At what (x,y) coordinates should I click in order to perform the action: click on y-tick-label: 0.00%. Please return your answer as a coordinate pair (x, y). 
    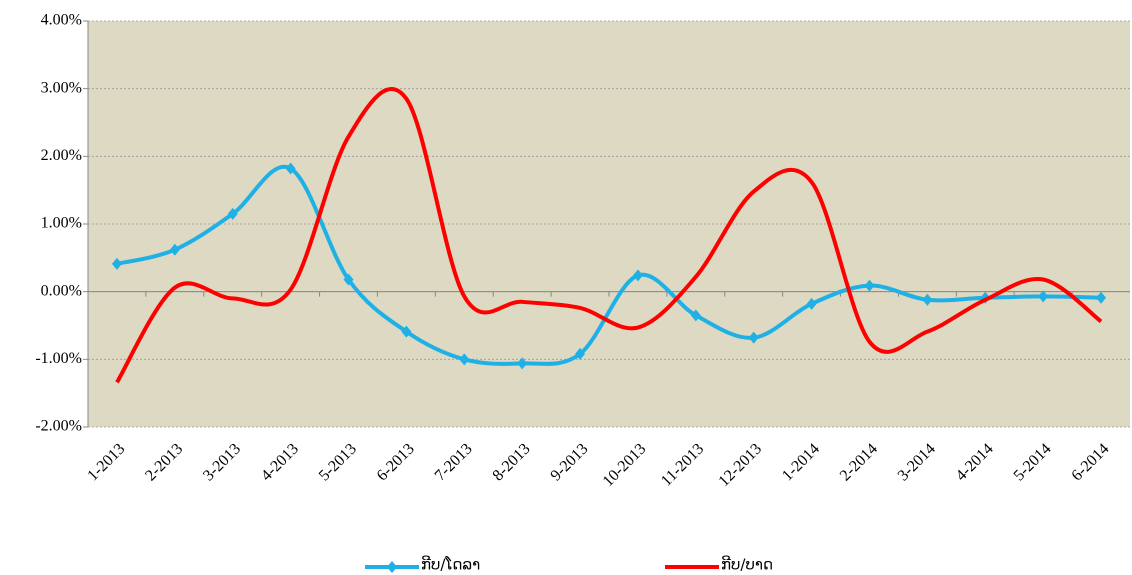
    Looking at the image, I should click on (61, 290).